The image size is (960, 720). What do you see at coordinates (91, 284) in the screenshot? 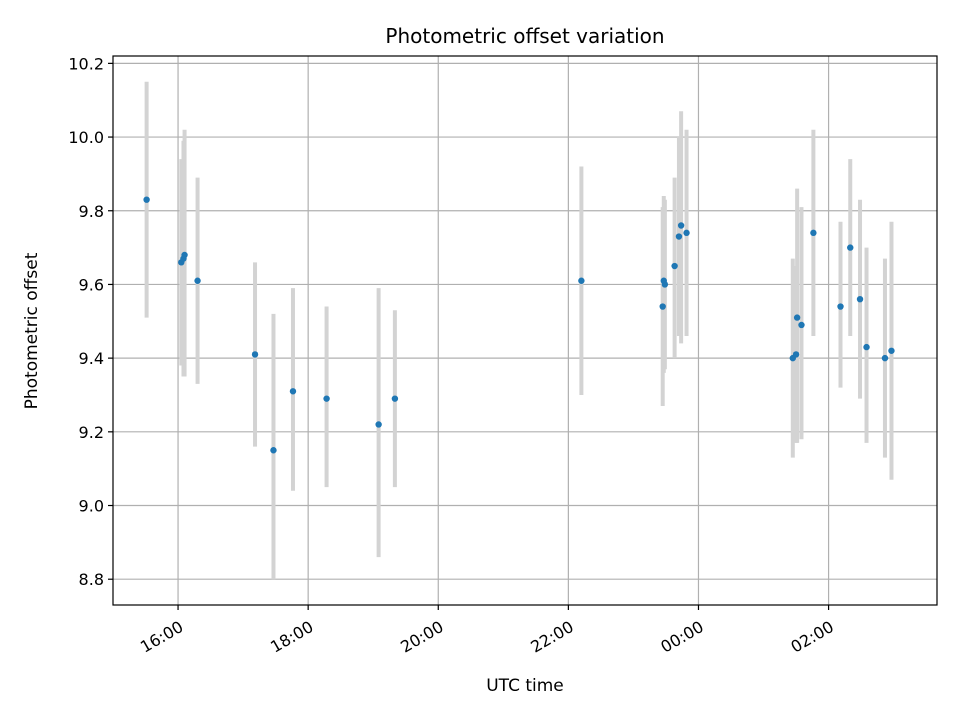
I see `y-tick-label: 9.6` at bounding box center [91, 284].